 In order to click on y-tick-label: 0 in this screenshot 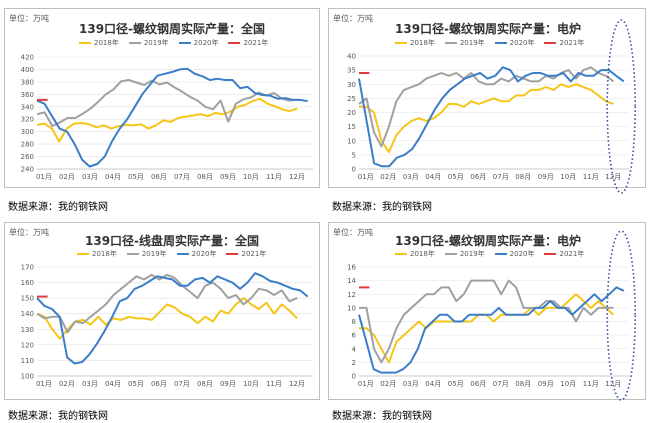, I will do `click(354, 170)`.